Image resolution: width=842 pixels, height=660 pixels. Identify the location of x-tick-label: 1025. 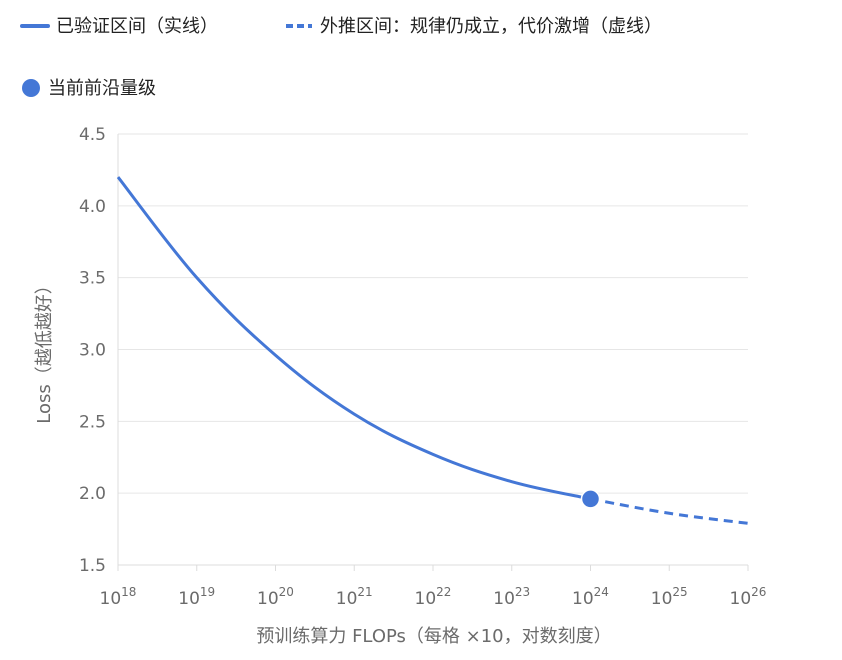
(669, 597).